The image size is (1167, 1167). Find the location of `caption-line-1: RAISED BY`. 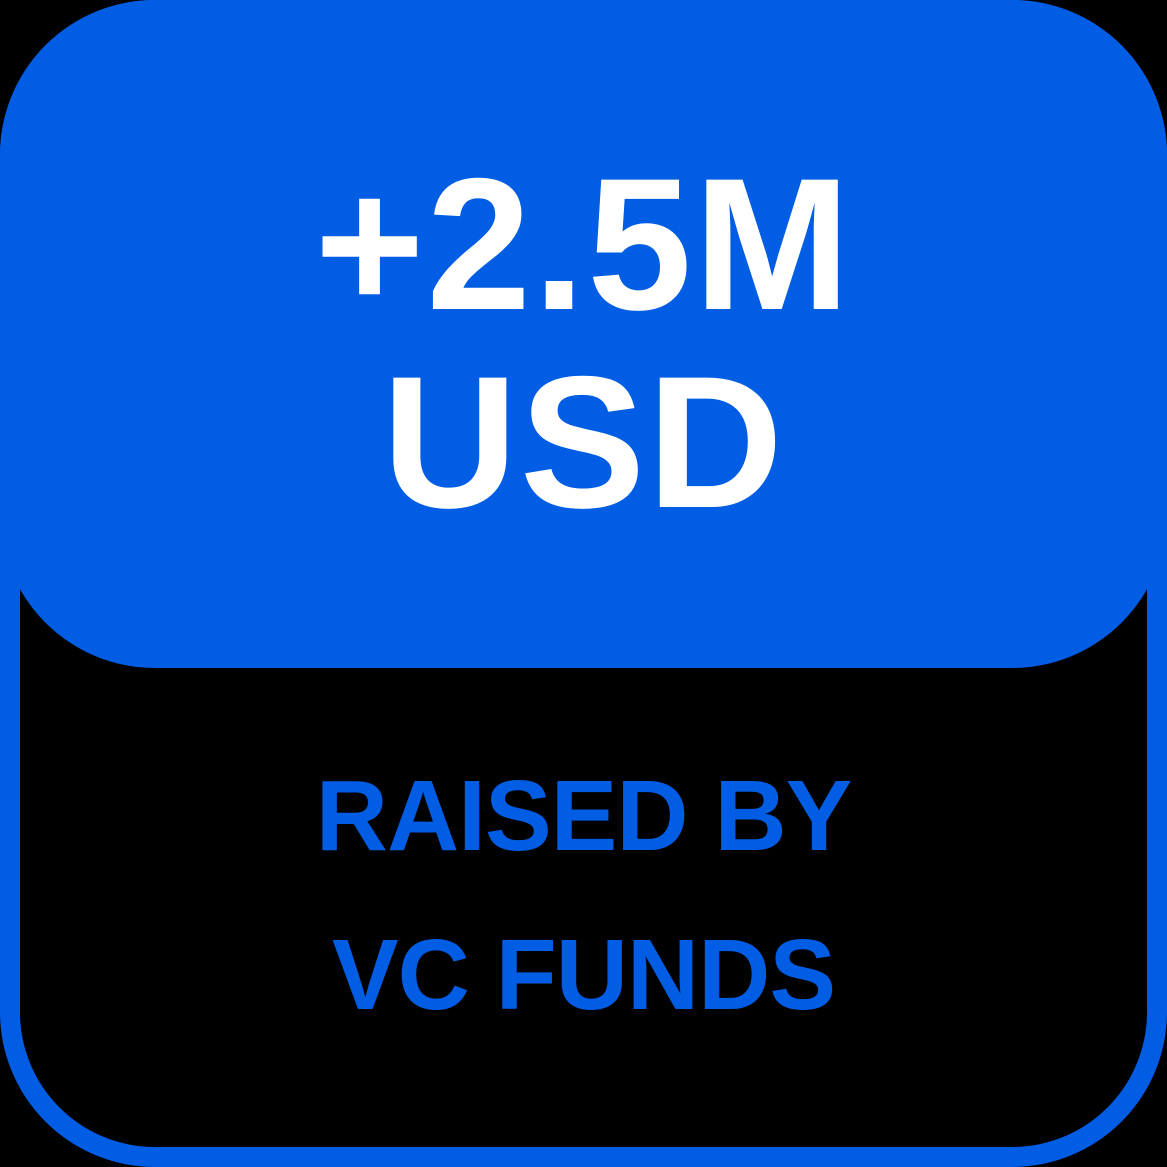

caption-line-1: RAISED BY is located at coordinates (584, 816).